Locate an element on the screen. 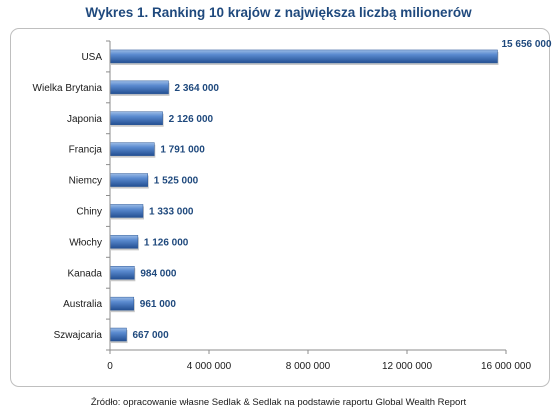 The image size is (557, 413). category-label: Włochy is located at coordinates (85, 242).